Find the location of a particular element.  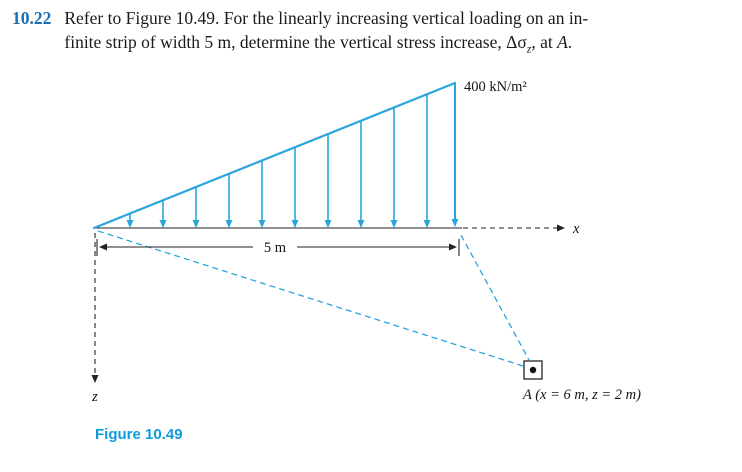

dashed-line-right-edge-to-A is located at coordinates (495, 297).